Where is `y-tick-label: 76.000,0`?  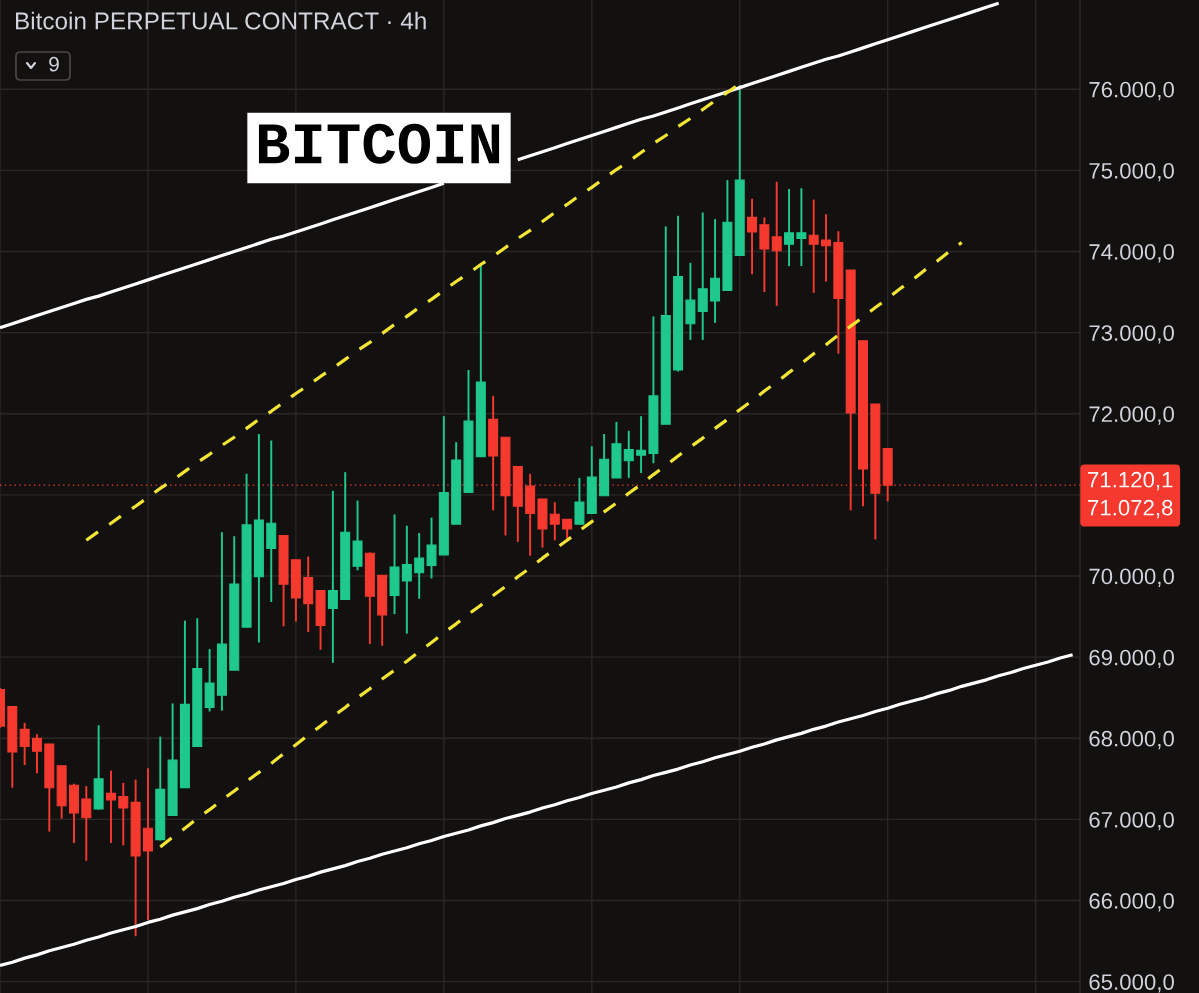
y-tick-label: 76.000,0 is located at coordinates (1131, 91).